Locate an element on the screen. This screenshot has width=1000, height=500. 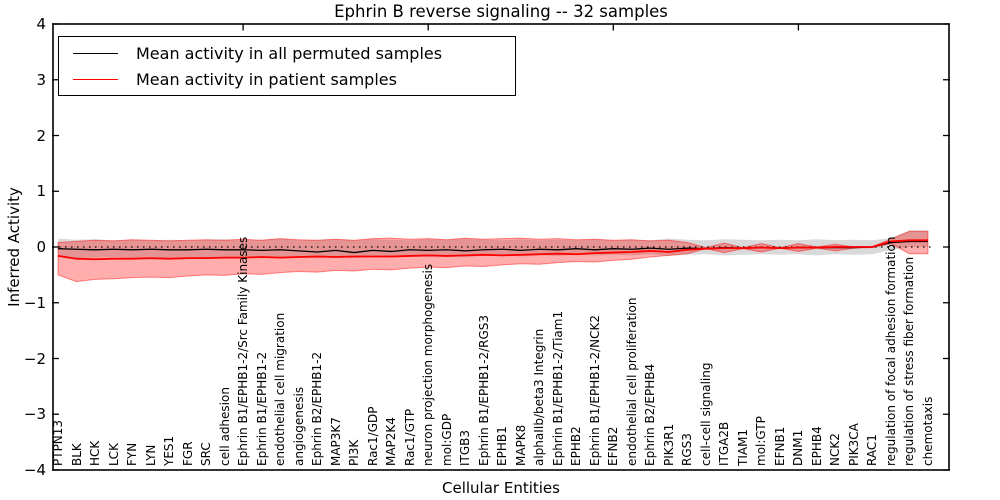
legend-item-patient: Mean activity in patient samples is located at coordinates (287, 79).